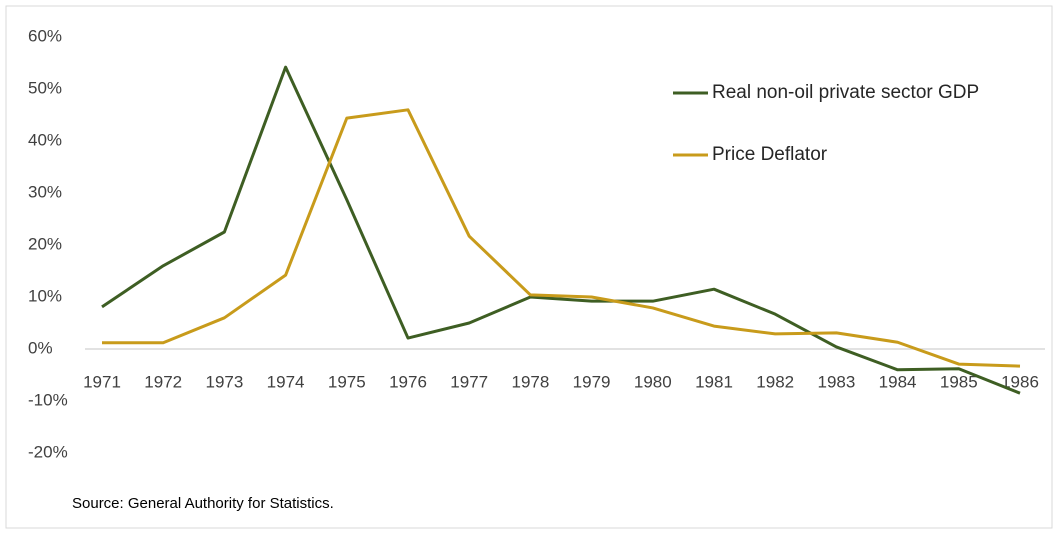  Describe the element at coordinates (45, 35) in the screenshot. I see `y-tick-label: 60%` at that location.